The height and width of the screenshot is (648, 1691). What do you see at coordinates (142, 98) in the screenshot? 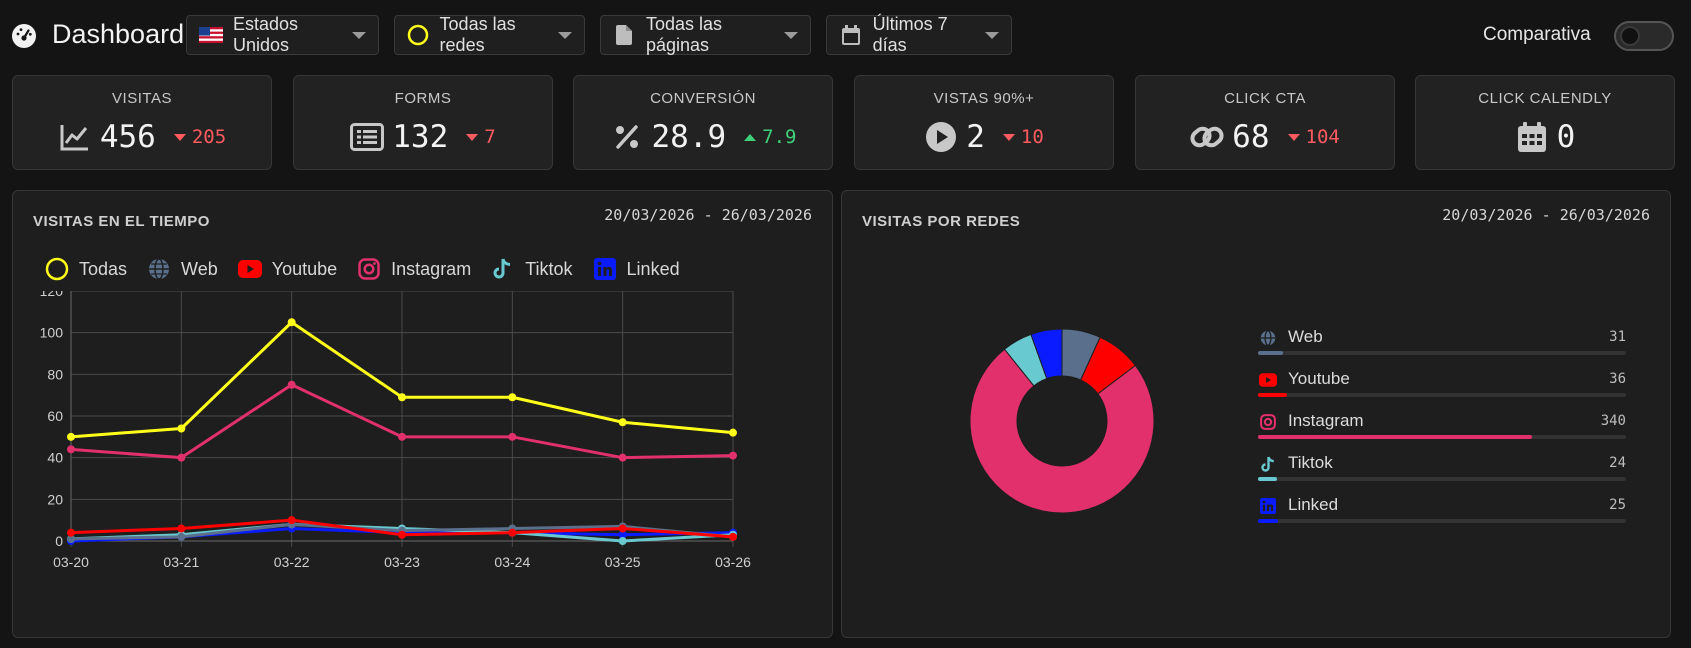
I see `kpi-label: VISITAS` at bounding box center [142, 98].